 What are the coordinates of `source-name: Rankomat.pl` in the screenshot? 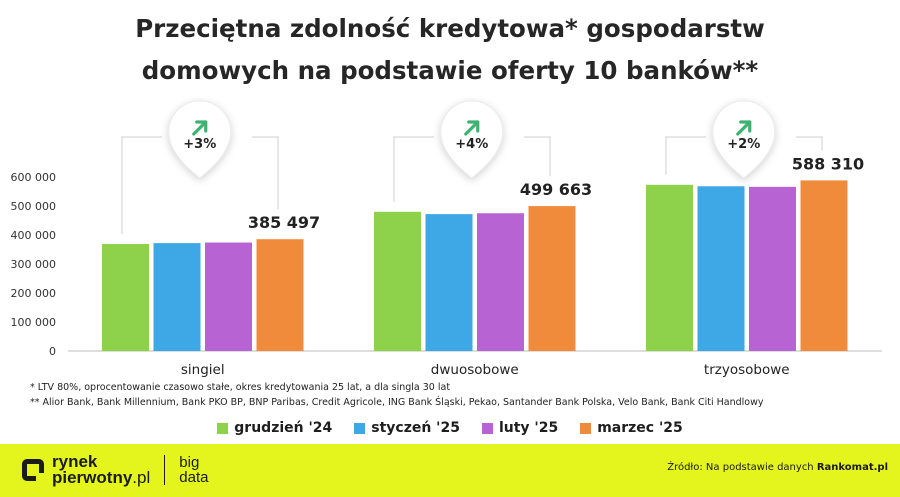 It's located at (852, 467).